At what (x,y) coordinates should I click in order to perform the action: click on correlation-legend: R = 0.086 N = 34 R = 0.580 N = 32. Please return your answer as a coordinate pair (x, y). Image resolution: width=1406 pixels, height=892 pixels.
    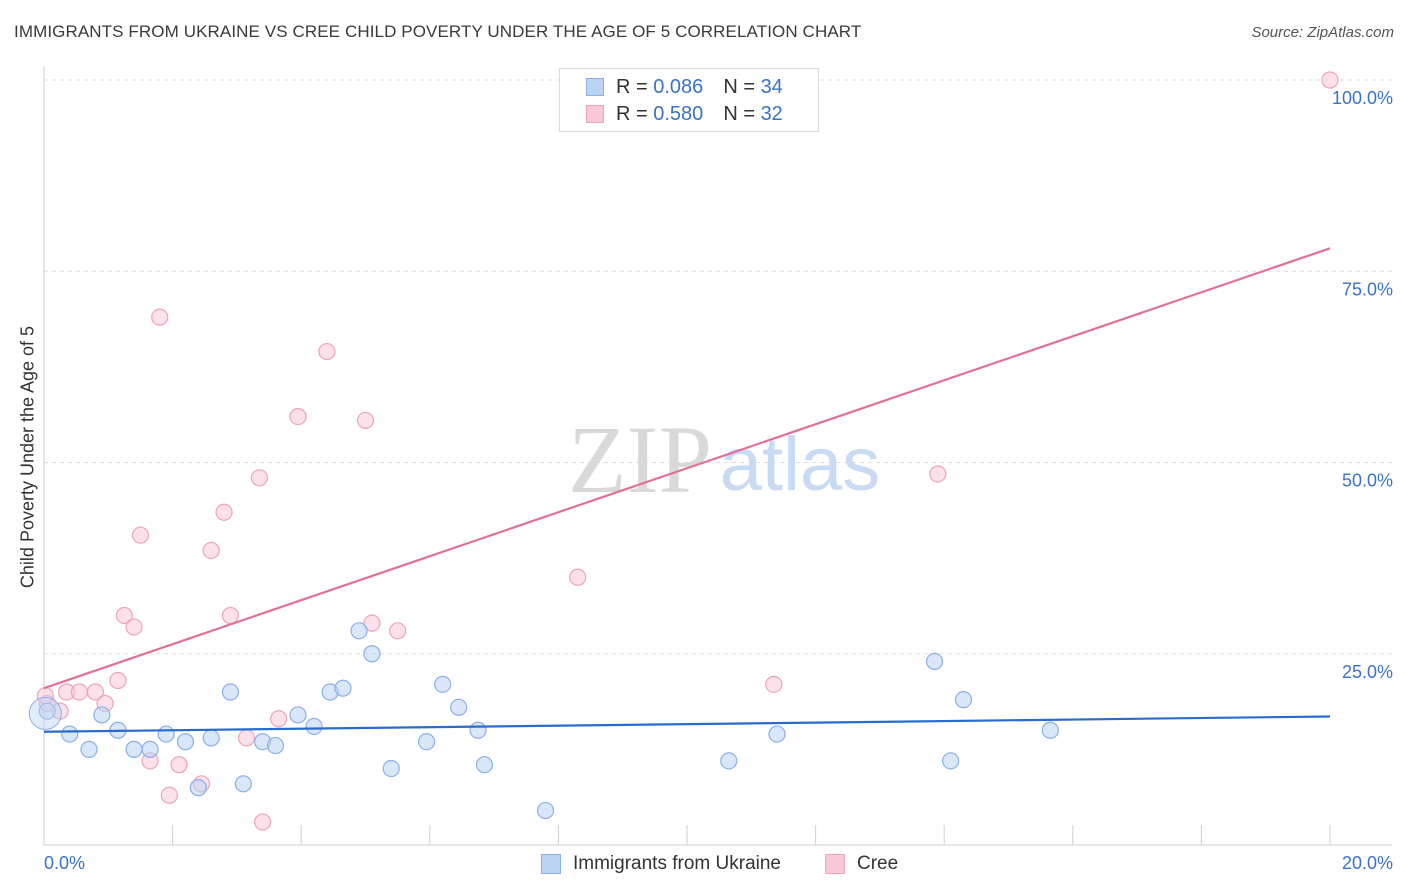
    Looking at the image, I should click on (689, 100).